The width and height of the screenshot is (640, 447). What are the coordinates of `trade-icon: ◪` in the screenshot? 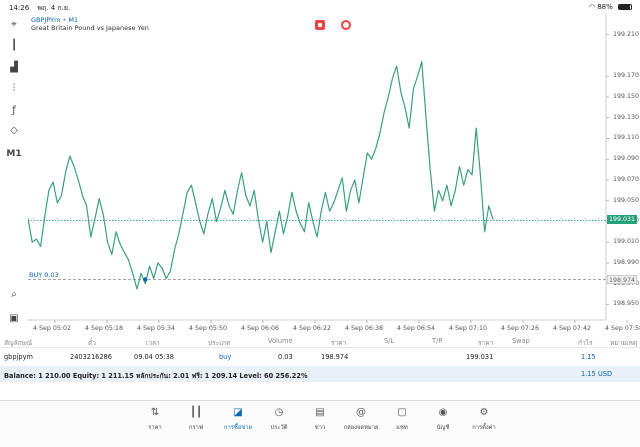 It's located at (238, 412).